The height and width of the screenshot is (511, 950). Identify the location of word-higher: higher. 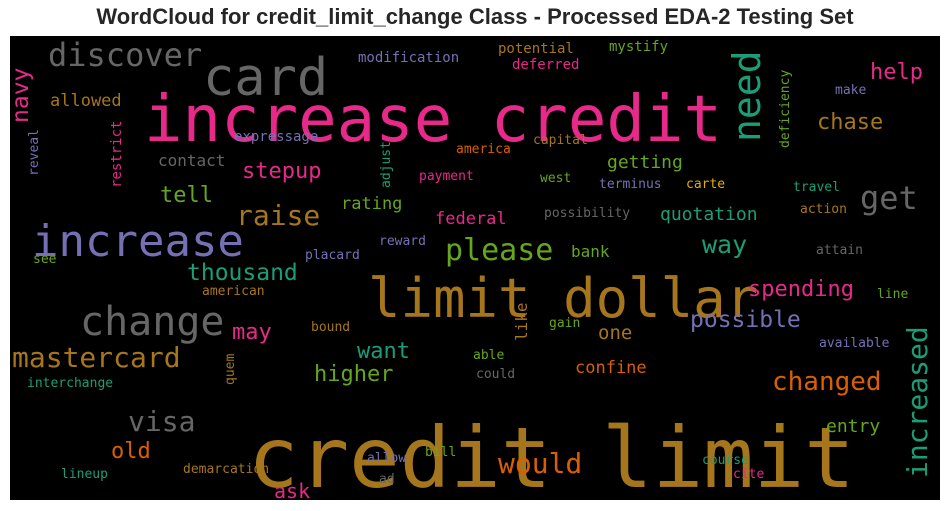
(354, 374).